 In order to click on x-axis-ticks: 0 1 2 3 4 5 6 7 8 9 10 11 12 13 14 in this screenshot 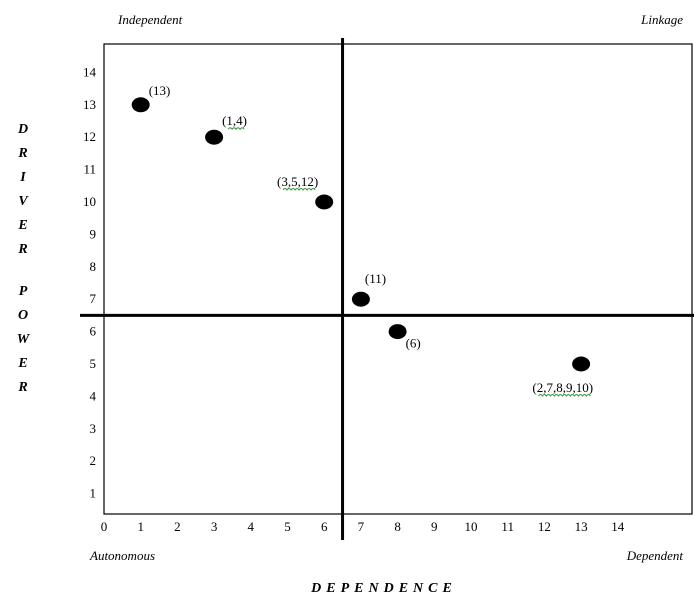, I will do `click(363, 526)`.